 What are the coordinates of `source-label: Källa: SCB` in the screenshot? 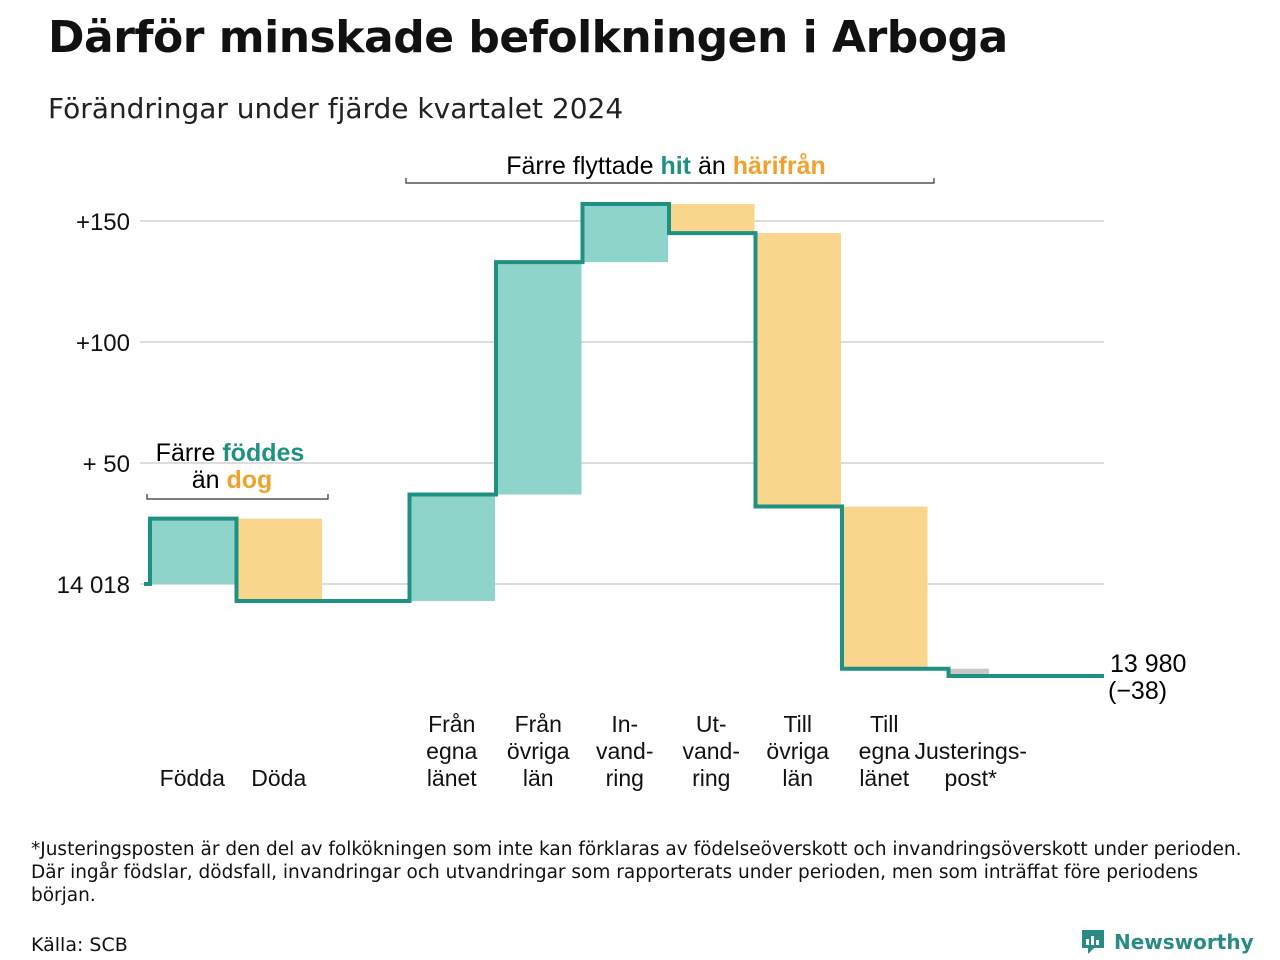 It's located at (79, 945).